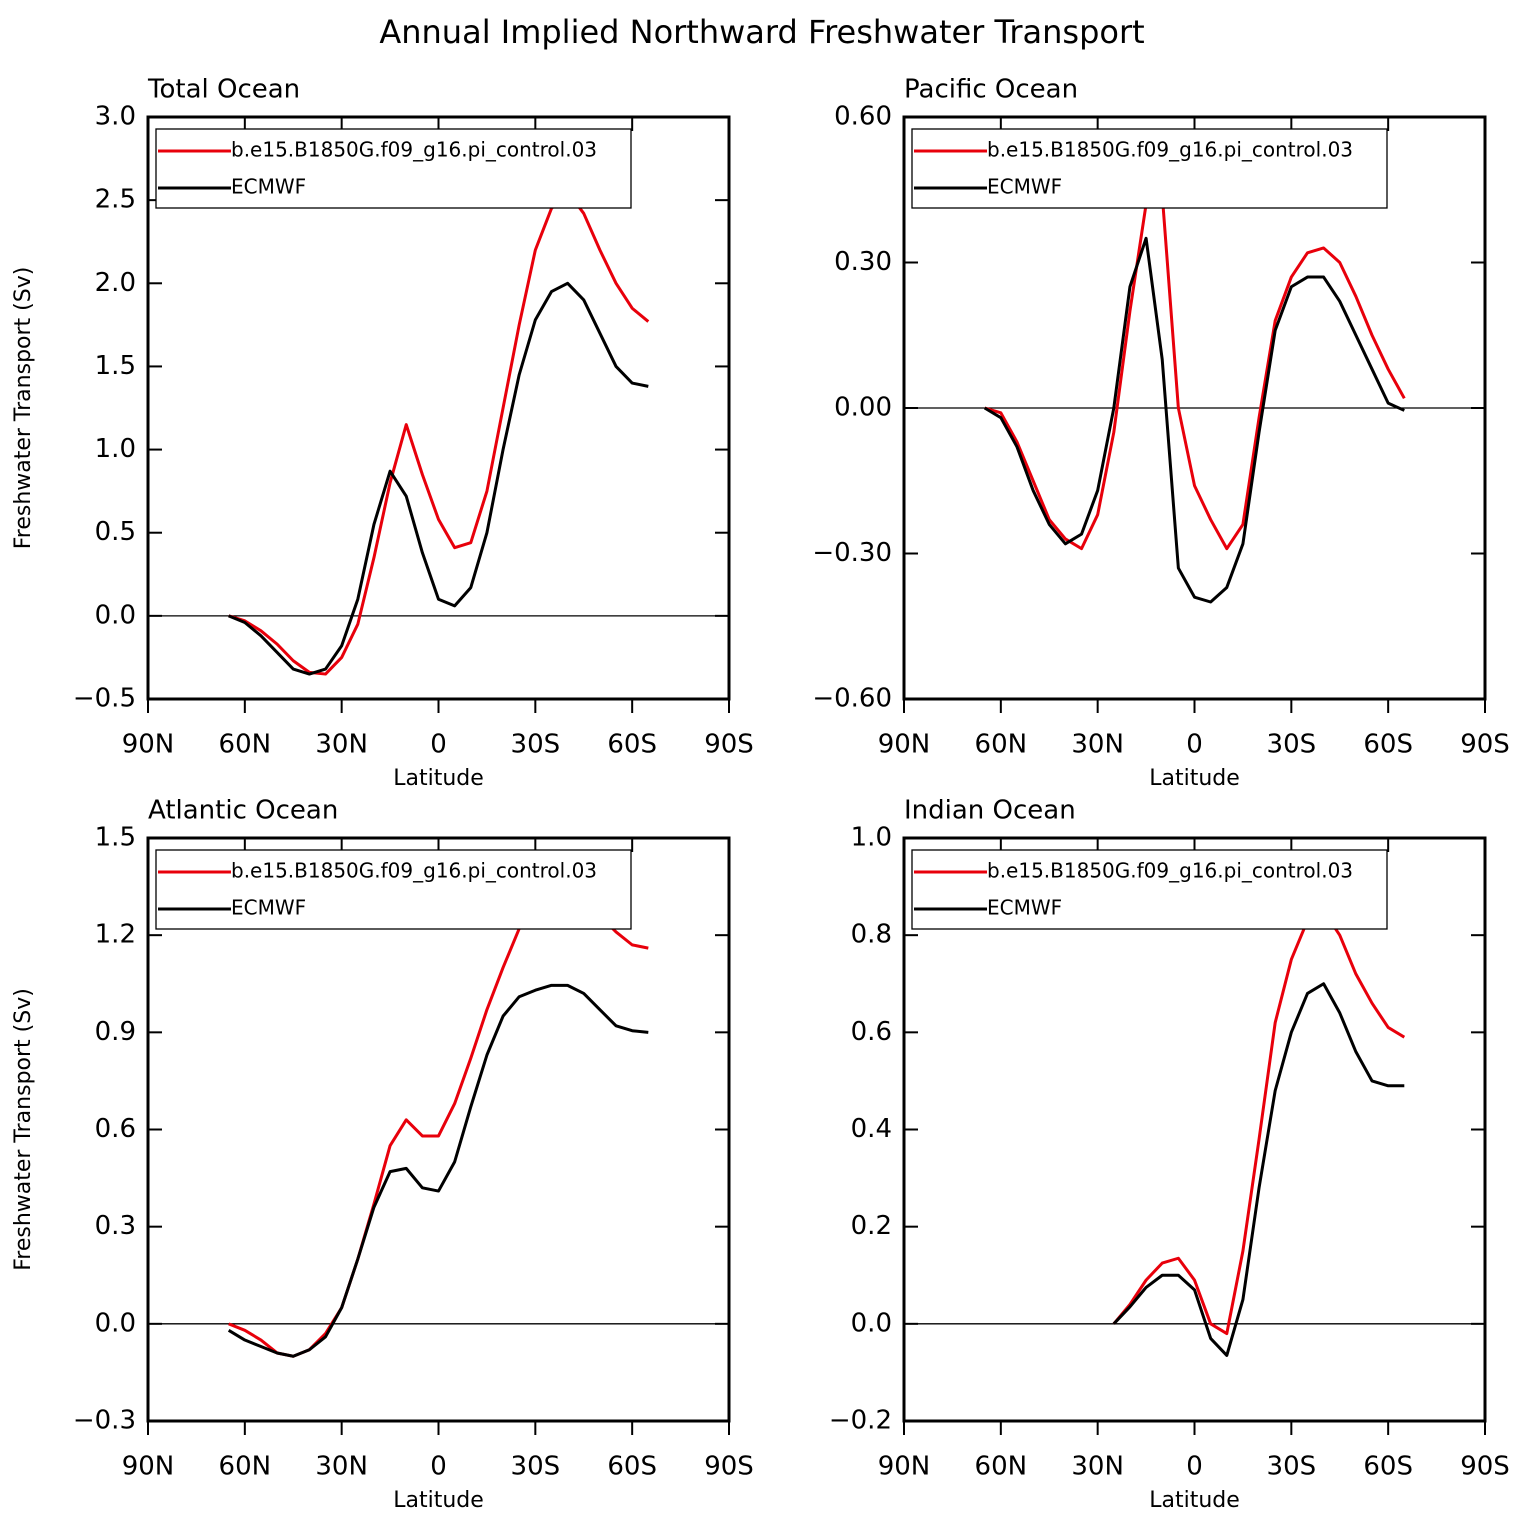 This screenshot has width=1524, height=1527. I want to click on y-tick-label: 0.9, so click(115, 1032).